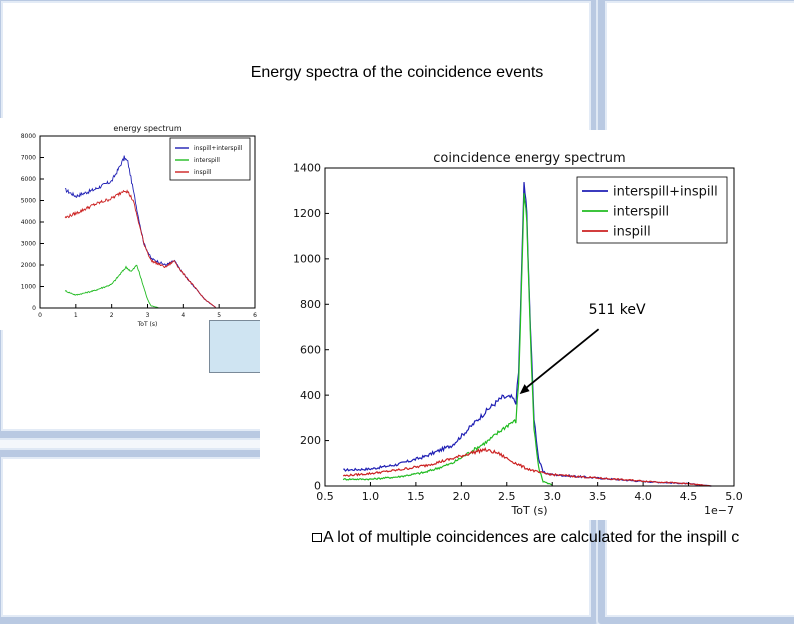  Describe the element at coordinates (598, 496) in the screenshot. I see `x-tick-label: 3.5` at that location.